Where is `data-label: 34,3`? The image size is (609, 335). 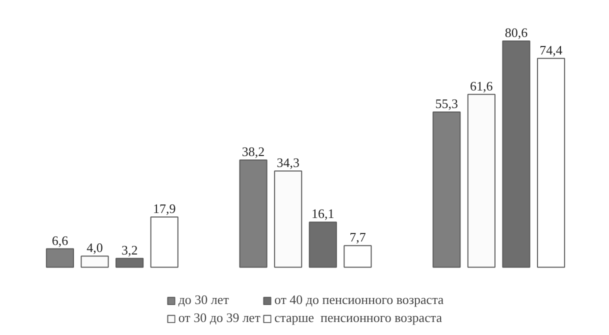
data-label: 34,3 is located at coordinates (288, 162).